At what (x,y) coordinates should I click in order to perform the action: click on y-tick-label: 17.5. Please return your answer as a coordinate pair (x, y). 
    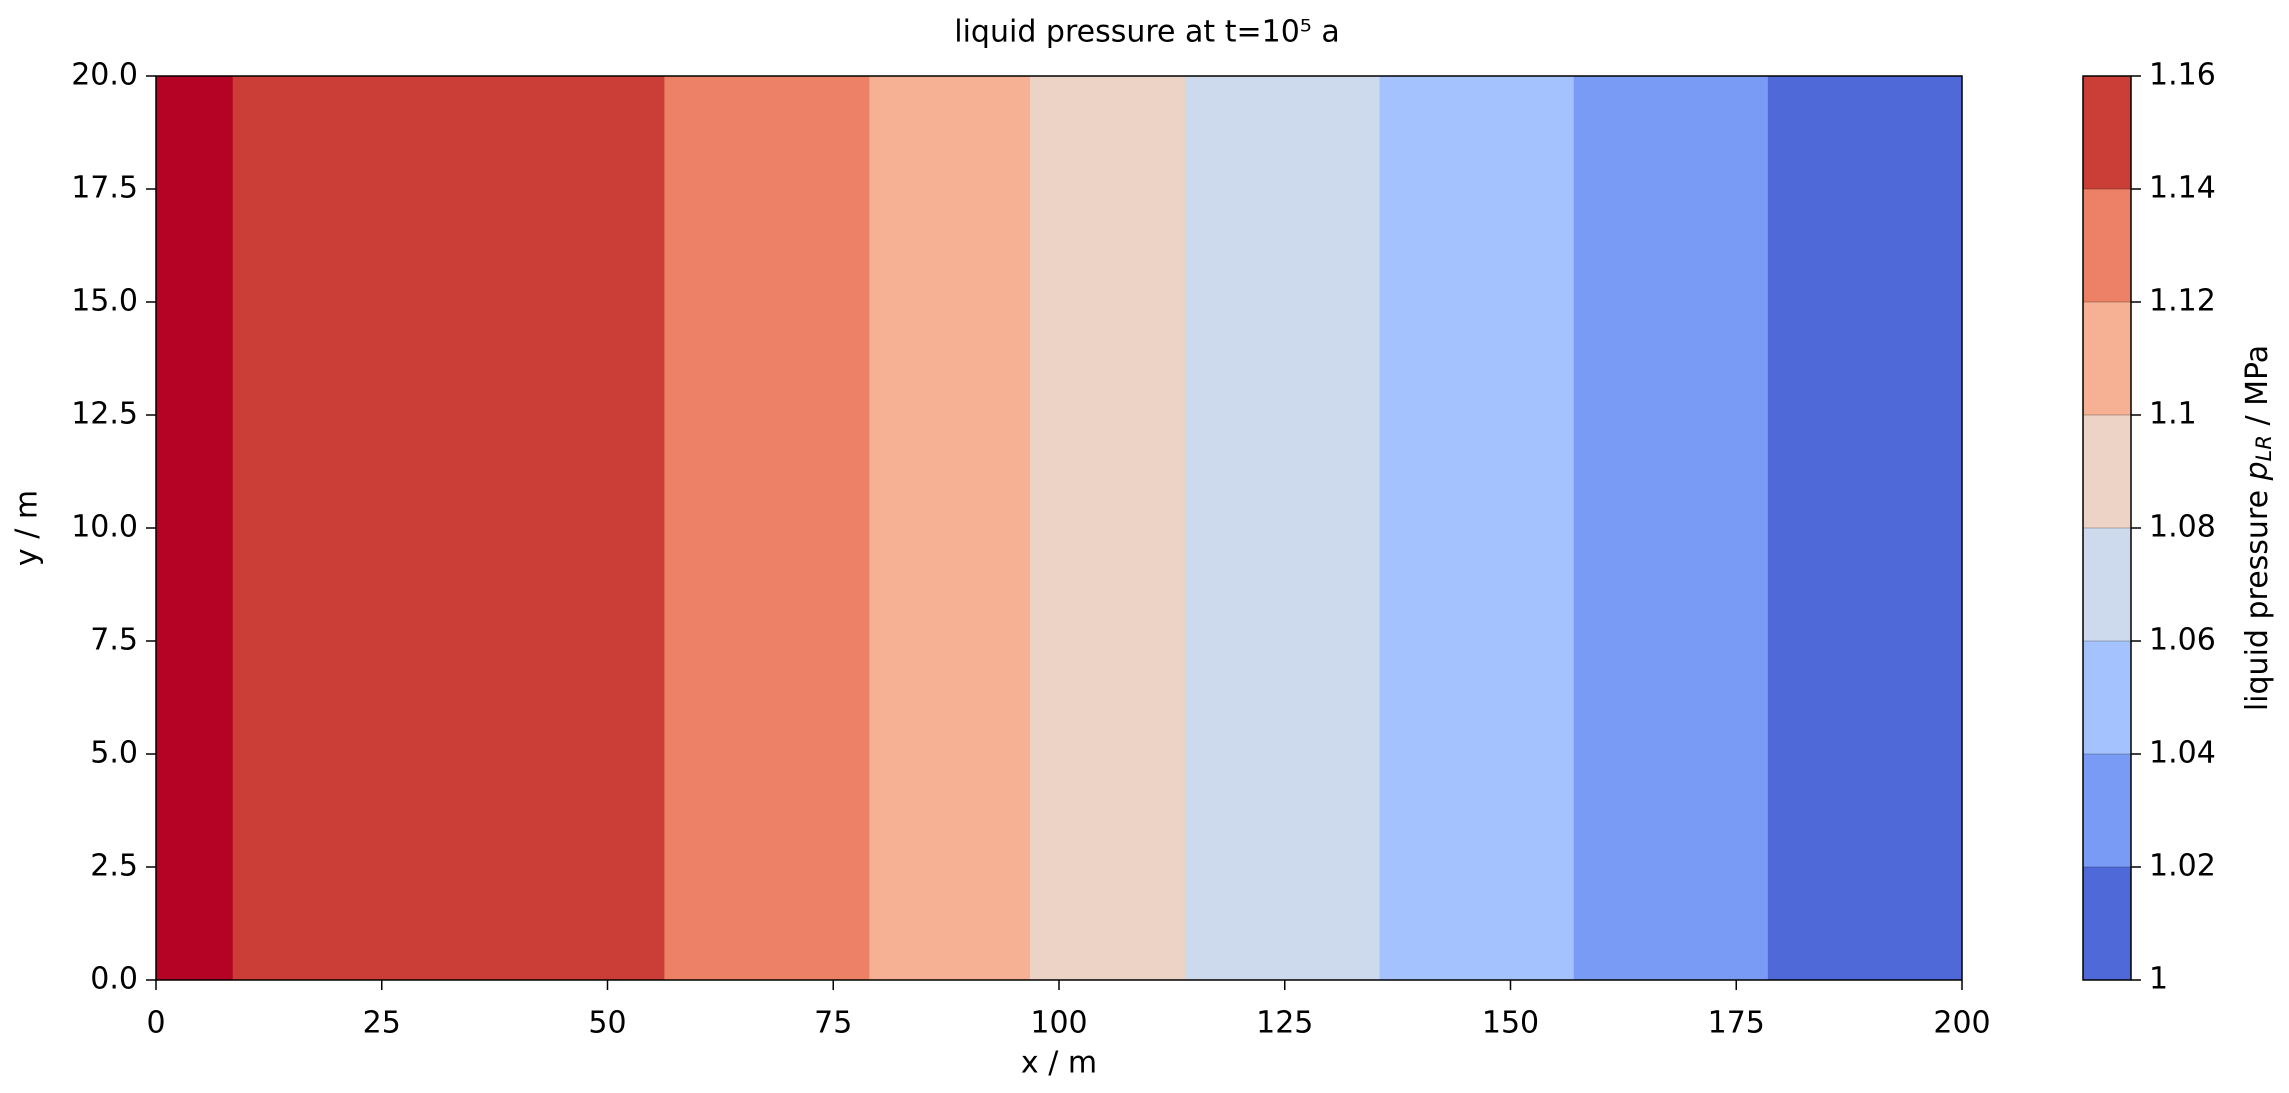
    Looking at the image, I should click on (104, 188).